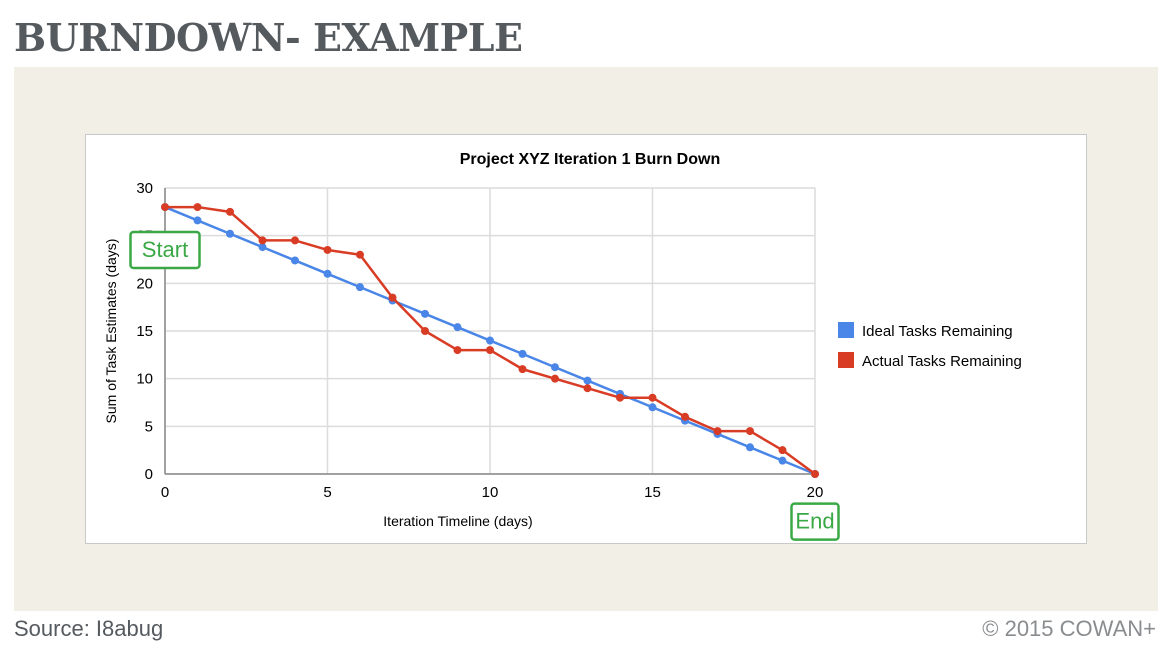  What do you see at coordinates (815, 492) in the screenshot?
I see `x-tick-label: 20` at bounding box center [815, 492].